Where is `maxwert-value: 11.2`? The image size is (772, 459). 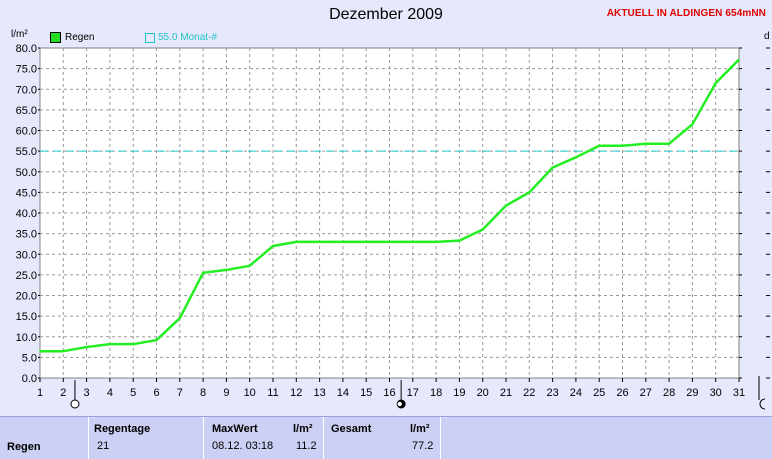
maxwert-value: 11.2 is located at coordinates (306, 446).